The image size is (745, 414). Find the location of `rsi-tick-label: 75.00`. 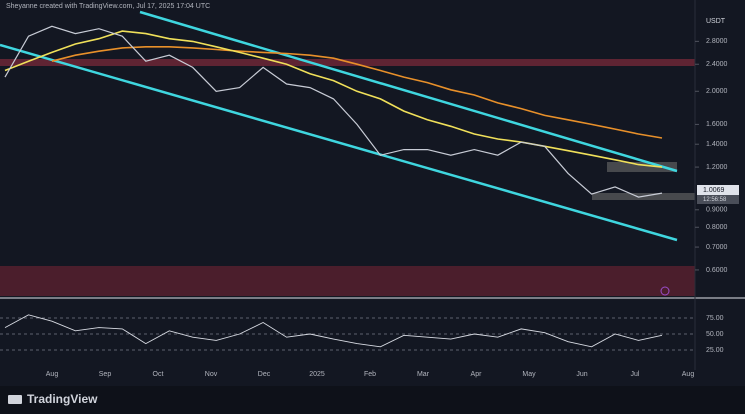

rsi-tick-label: 75.00 is located at coordinates (715, 318).